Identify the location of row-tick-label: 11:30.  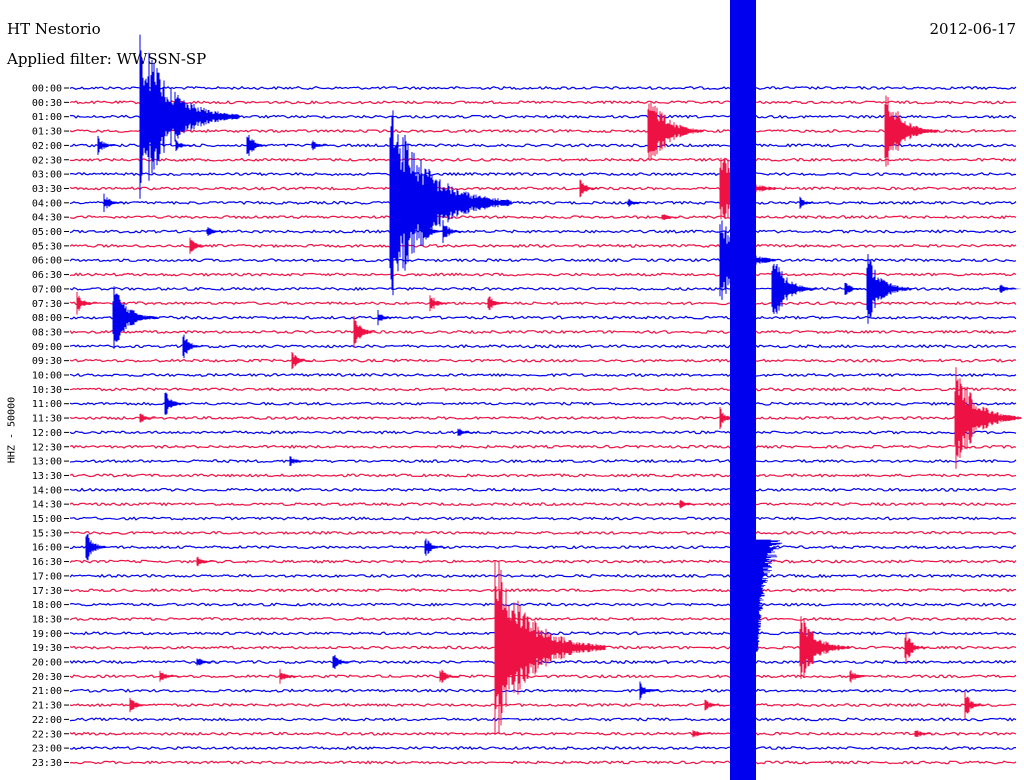
(47, 419).